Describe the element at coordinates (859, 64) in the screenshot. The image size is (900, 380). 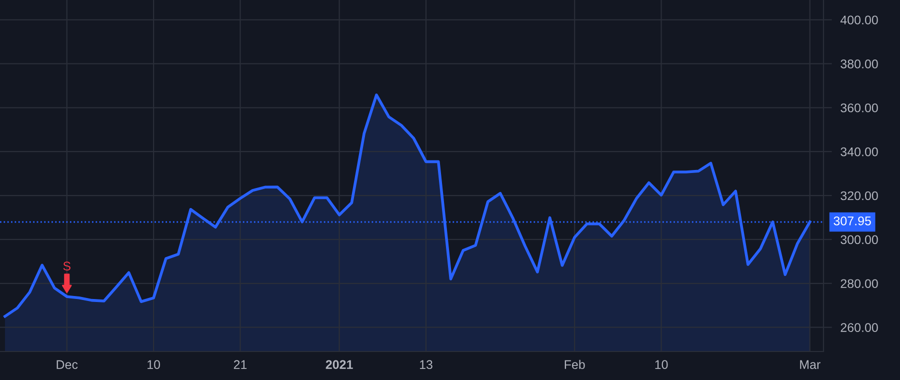
I see `y-tick-label: 380.00` at that location.